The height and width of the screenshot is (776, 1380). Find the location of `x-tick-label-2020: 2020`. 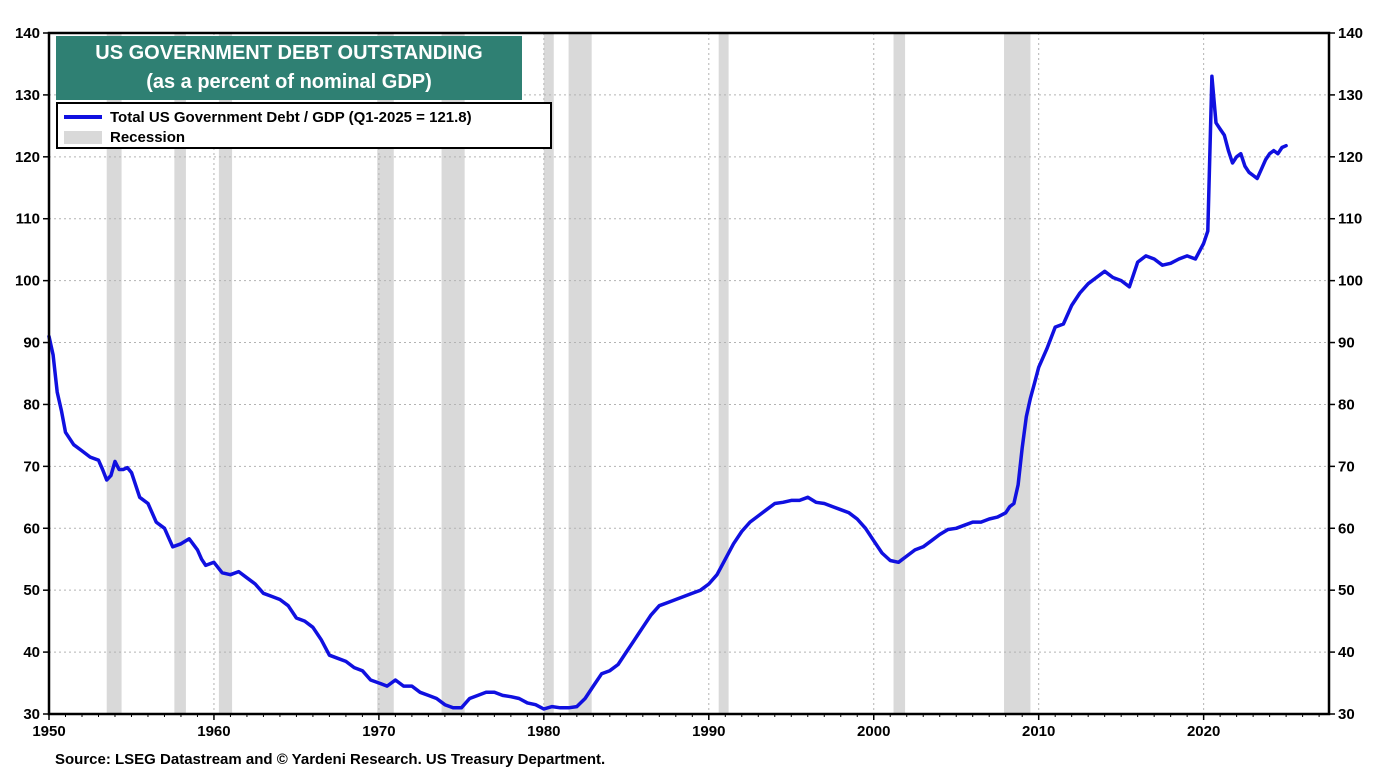

x-tick-label-2020: 2020 is located at coordinates (1203, 731).